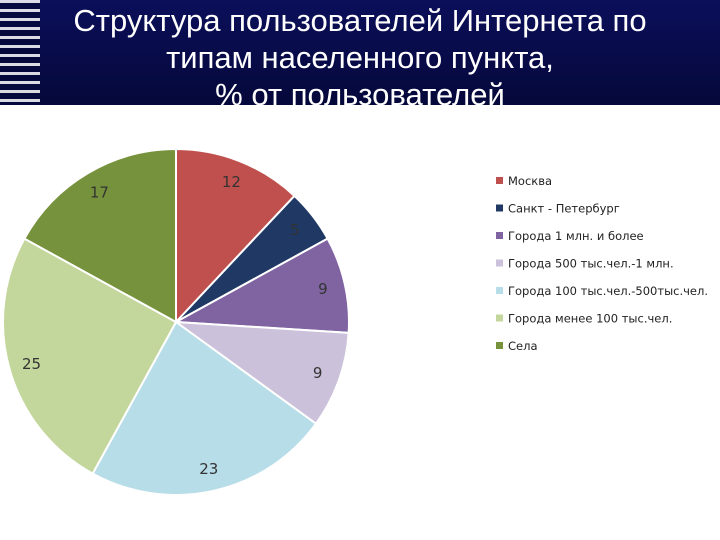 The image size is (720, 540). What do you see at coordinates (576, 236) in the screenshot?
I see `legend-label: Города 1 млн. и более` at bounding box center [576, 236].